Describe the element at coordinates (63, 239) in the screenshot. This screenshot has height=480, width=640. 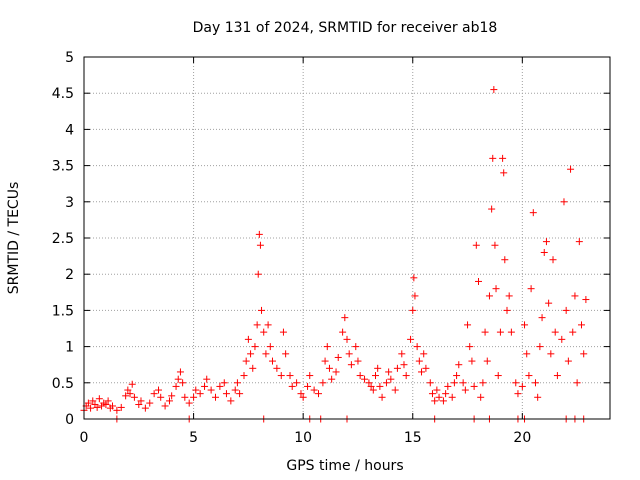
I see `y-tick-label: 2.5` at that location.